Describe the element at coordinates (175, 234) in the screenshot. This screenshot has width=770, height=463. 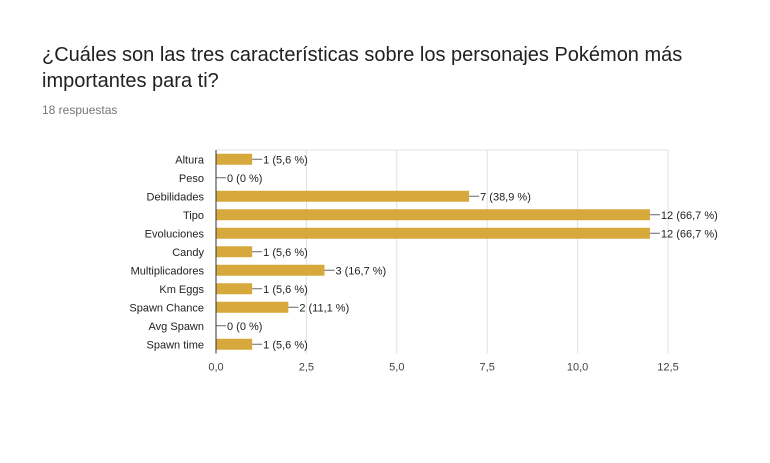
I see `category-label: Evoluciones` at that location.